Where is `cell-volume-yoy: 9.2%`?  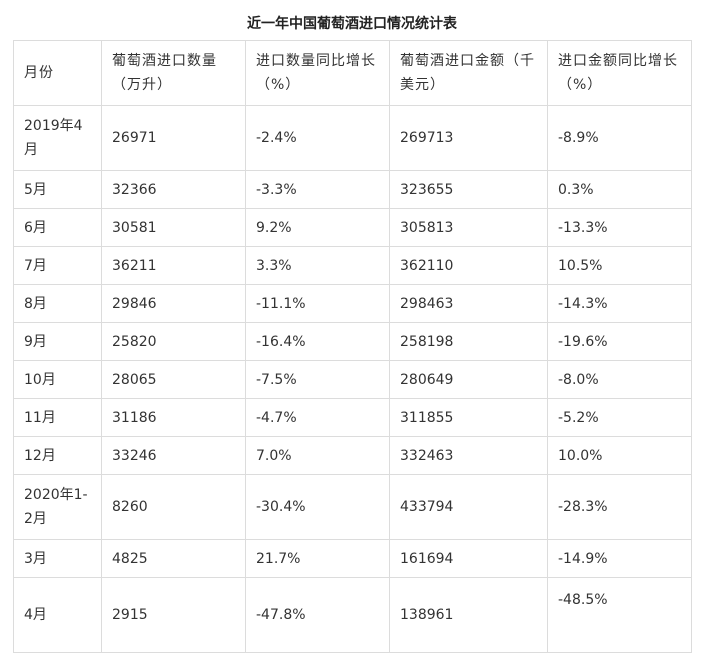
cell-volume-yoy: 9.2% is located at coordinates (317, 227).